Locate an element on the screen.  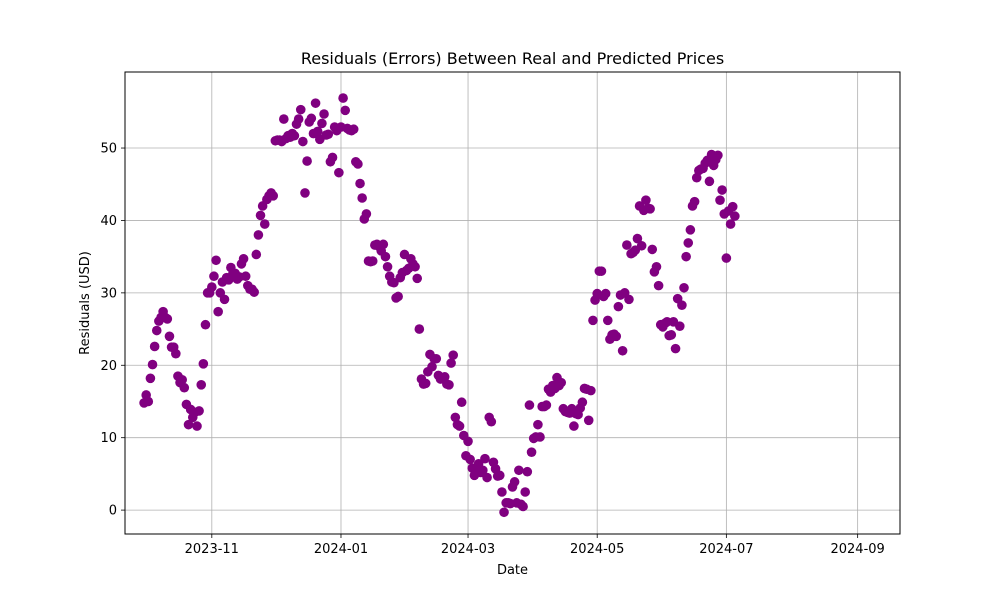
x-tick-label: 2024-01 is located at coordinates (341, 549).